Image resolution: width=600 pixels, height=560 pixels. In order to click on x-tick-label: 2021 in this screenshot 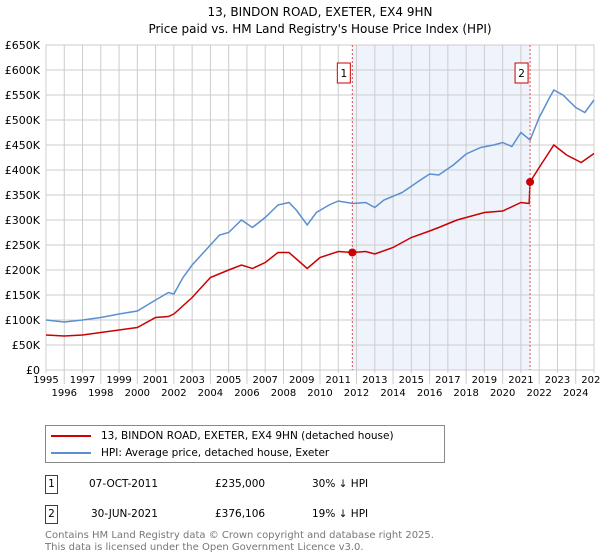, I will do `click(520, 380)`.